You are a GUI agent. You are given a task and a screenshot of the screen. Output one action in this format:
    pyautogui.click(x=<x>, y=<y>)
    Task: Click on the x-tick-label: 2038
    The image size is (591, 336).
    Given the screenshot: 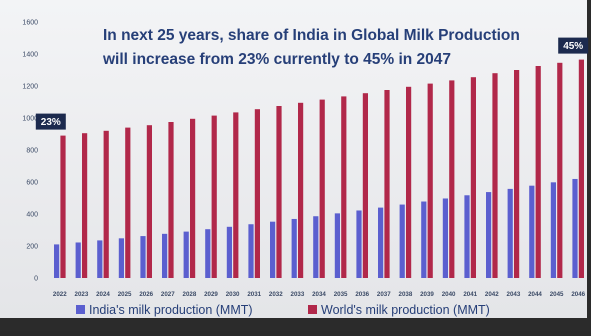 What is the action you would take?
    pyautogui.click(x=406, y=294)
    